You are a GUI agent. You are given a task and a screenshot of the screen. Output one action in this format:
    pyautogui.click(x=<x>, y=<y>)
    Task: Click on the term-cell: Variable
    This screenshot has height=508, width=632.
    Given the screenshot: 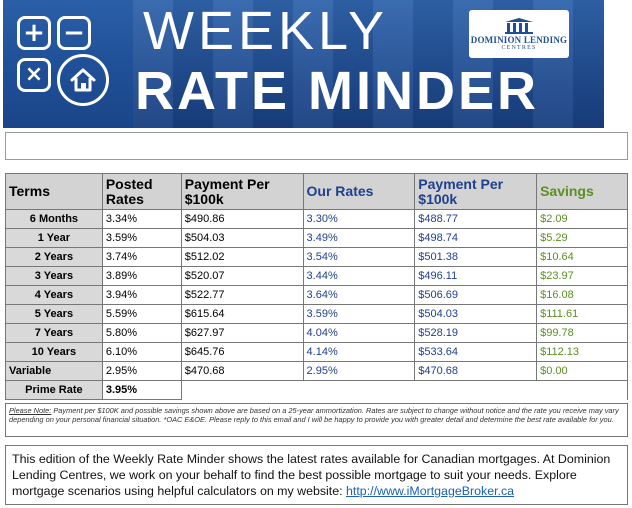 What is the action you would take?
    pyautogui.click(x=54, y=371)
    